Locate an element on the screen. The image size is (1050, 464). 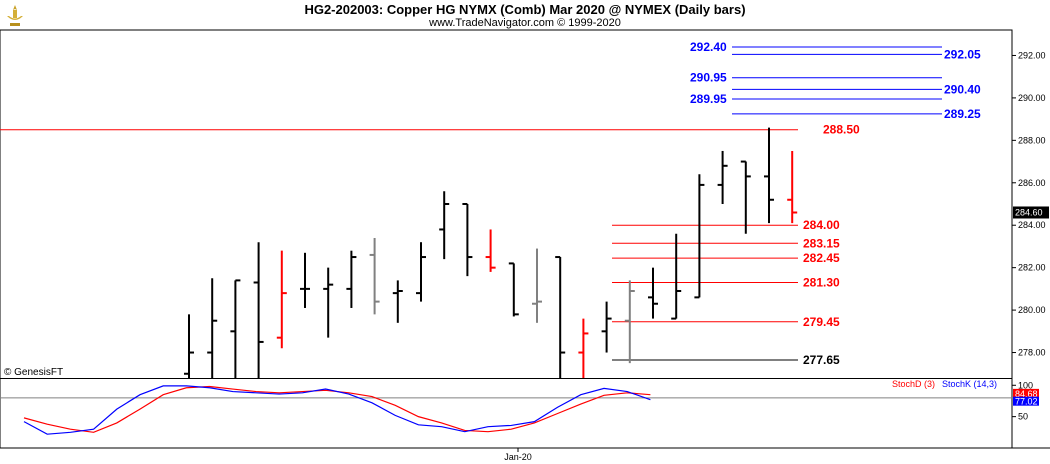
level-label: 289.25 is located at coordinates (962, 114).